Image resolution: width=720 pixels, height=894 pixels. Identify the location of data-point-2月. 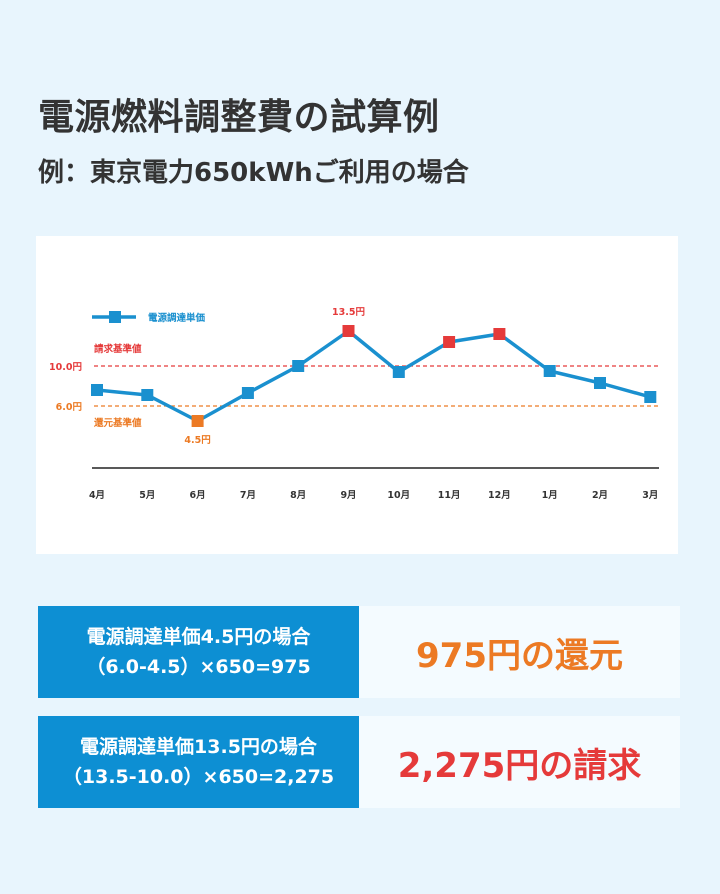
(600, 383).